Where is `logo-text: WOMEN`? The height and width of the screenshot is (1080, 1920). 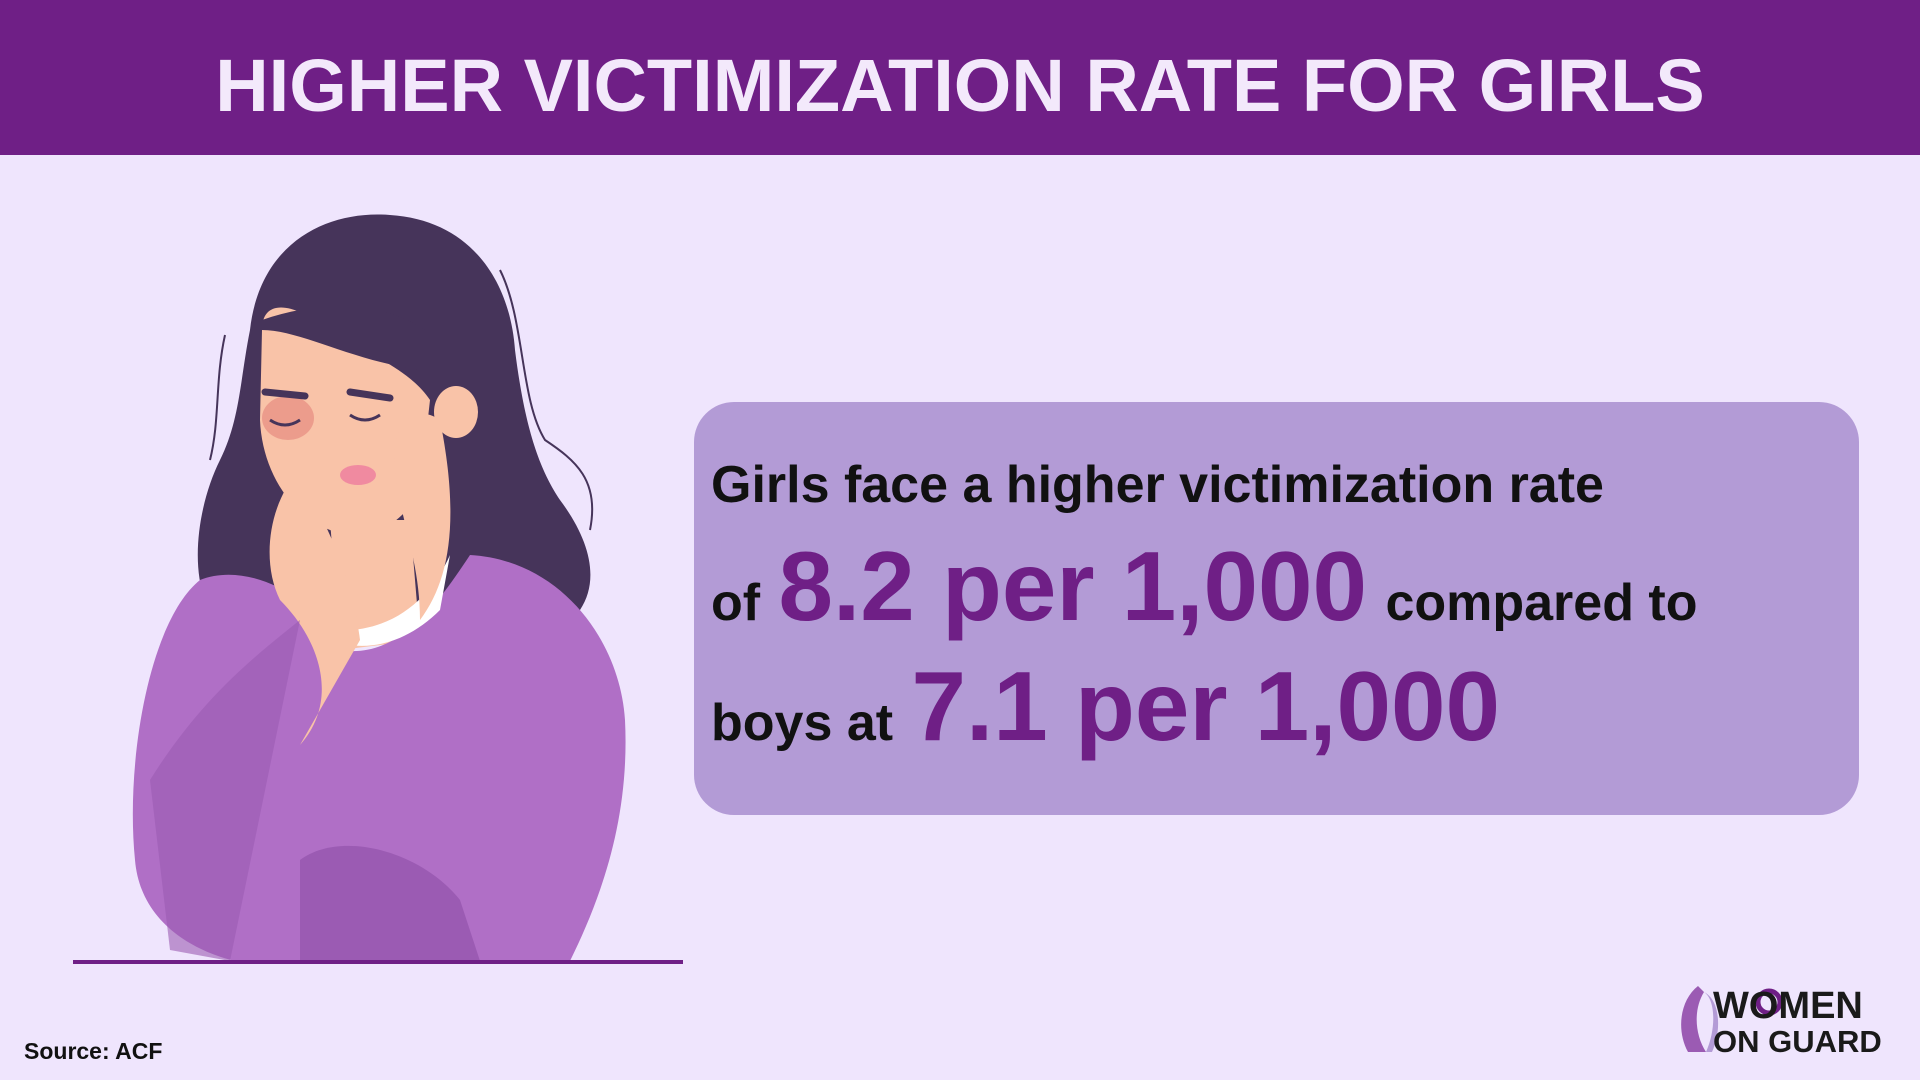
logo-text: WOMEN is located at coordinates (1788, 1006).